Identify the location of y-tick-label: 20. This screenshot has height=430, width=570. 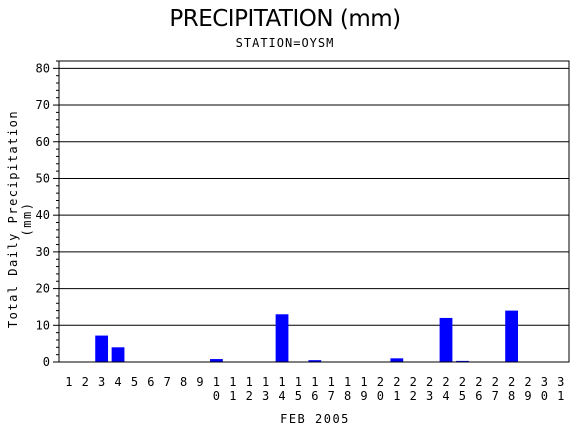
(43, 289).